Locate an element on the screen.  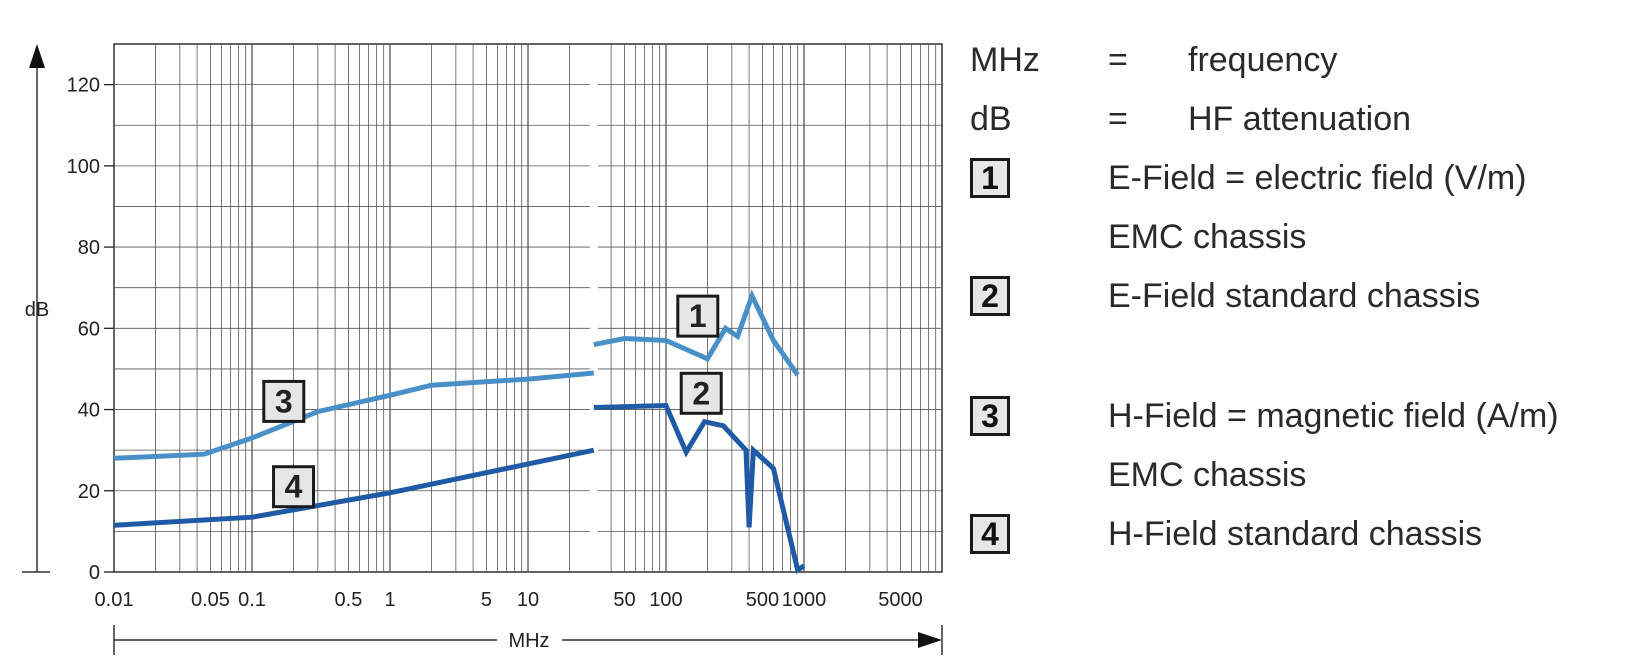
series-badge-3: 3 is located at coordinates (284, 401).